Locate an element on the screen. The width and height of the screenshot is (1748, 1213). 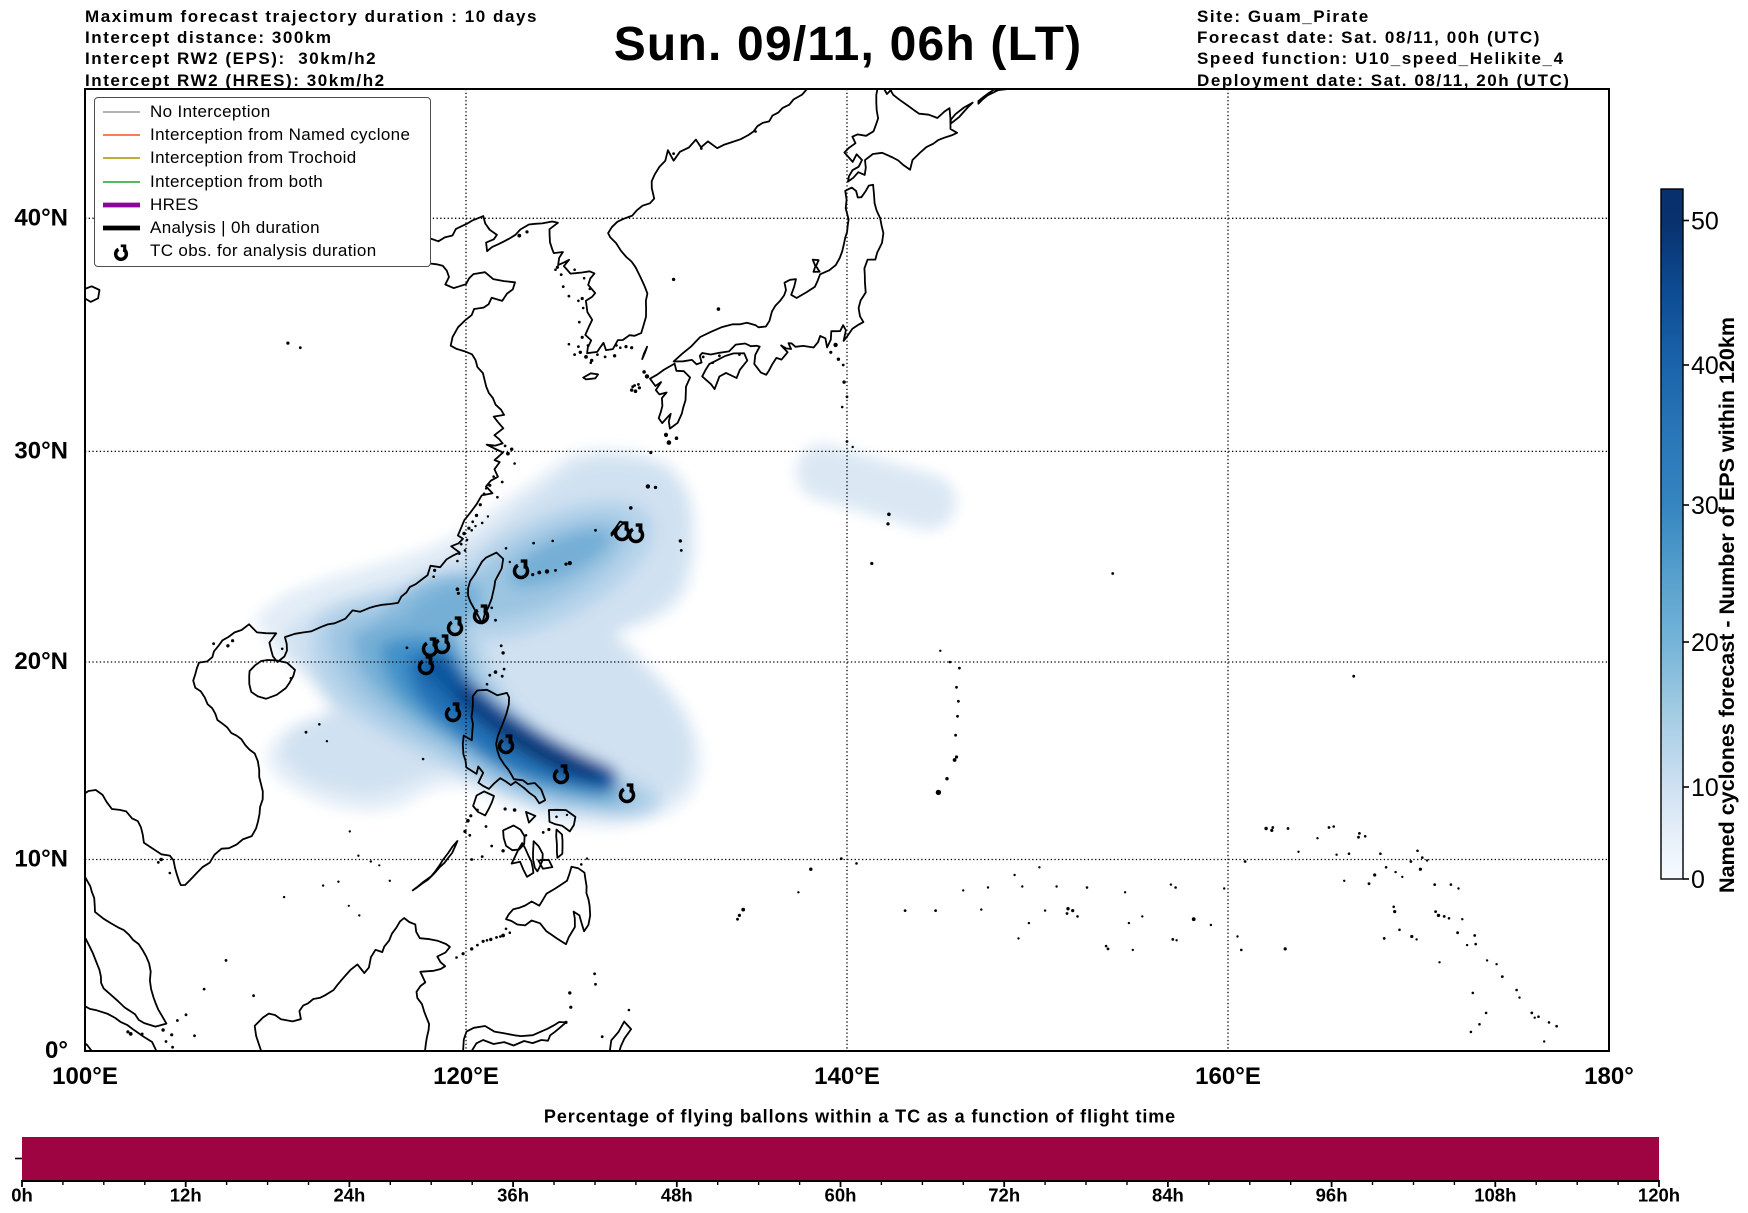
svg-text: 20 is located at coordinates (1705, 643).